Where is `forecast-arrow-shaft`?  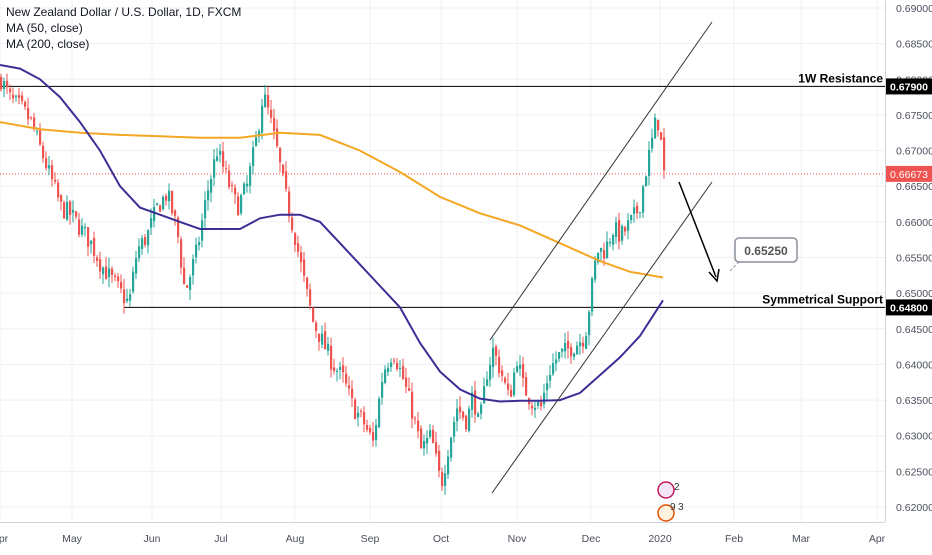 forecast-arrow-shaft is located at coordinates (697, 229).